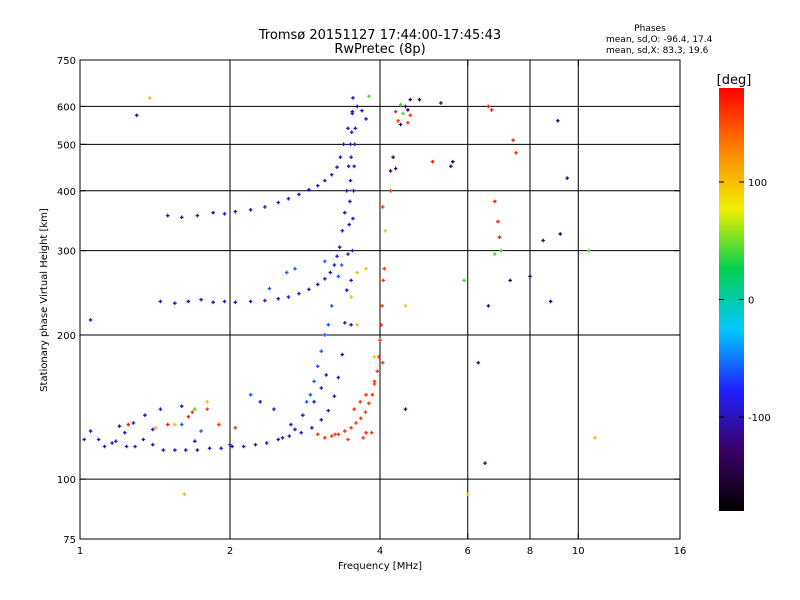  I want to click on x-tick-label: 1, so click(80, 551).